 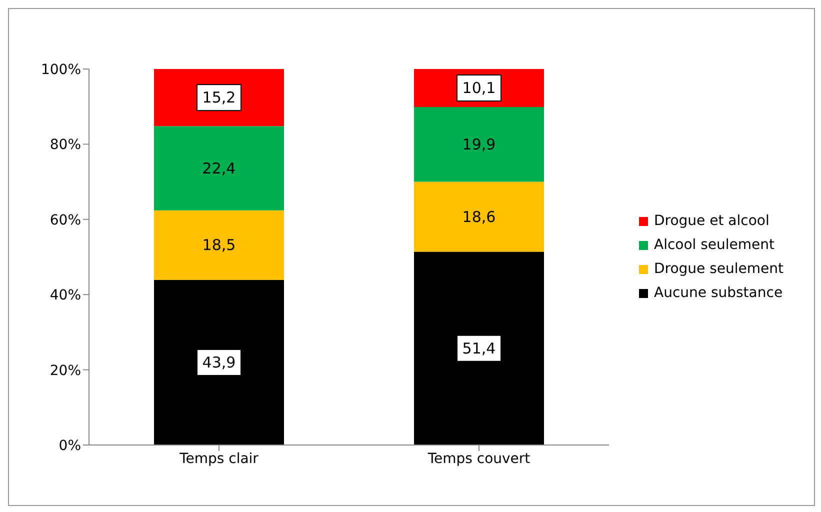 I want to click on y-tick-label: 20%, so click(x=65, y=370).